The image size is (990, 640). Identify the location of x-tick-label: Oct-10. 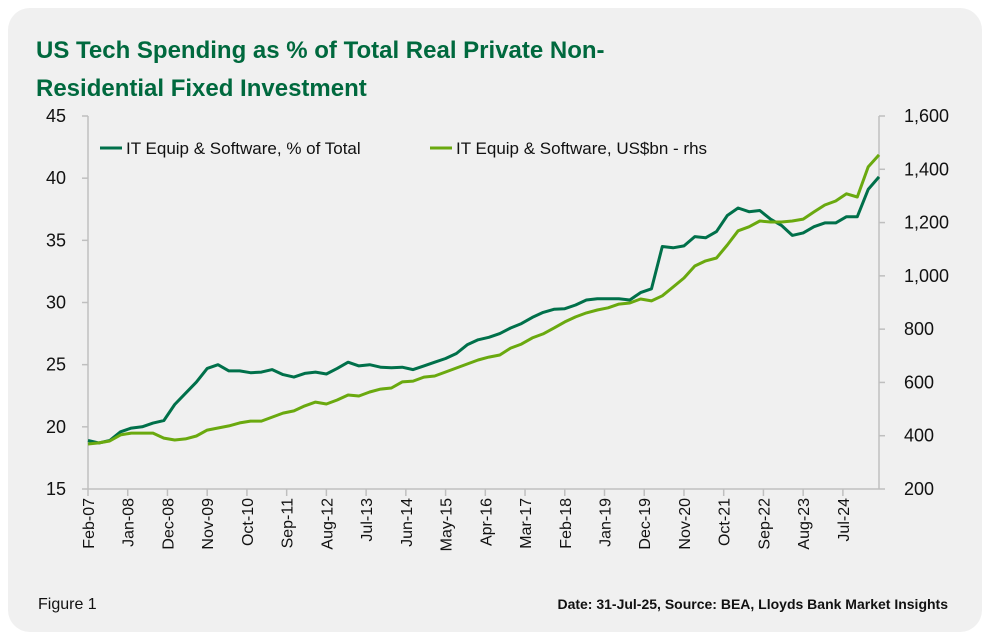
(248, 522).